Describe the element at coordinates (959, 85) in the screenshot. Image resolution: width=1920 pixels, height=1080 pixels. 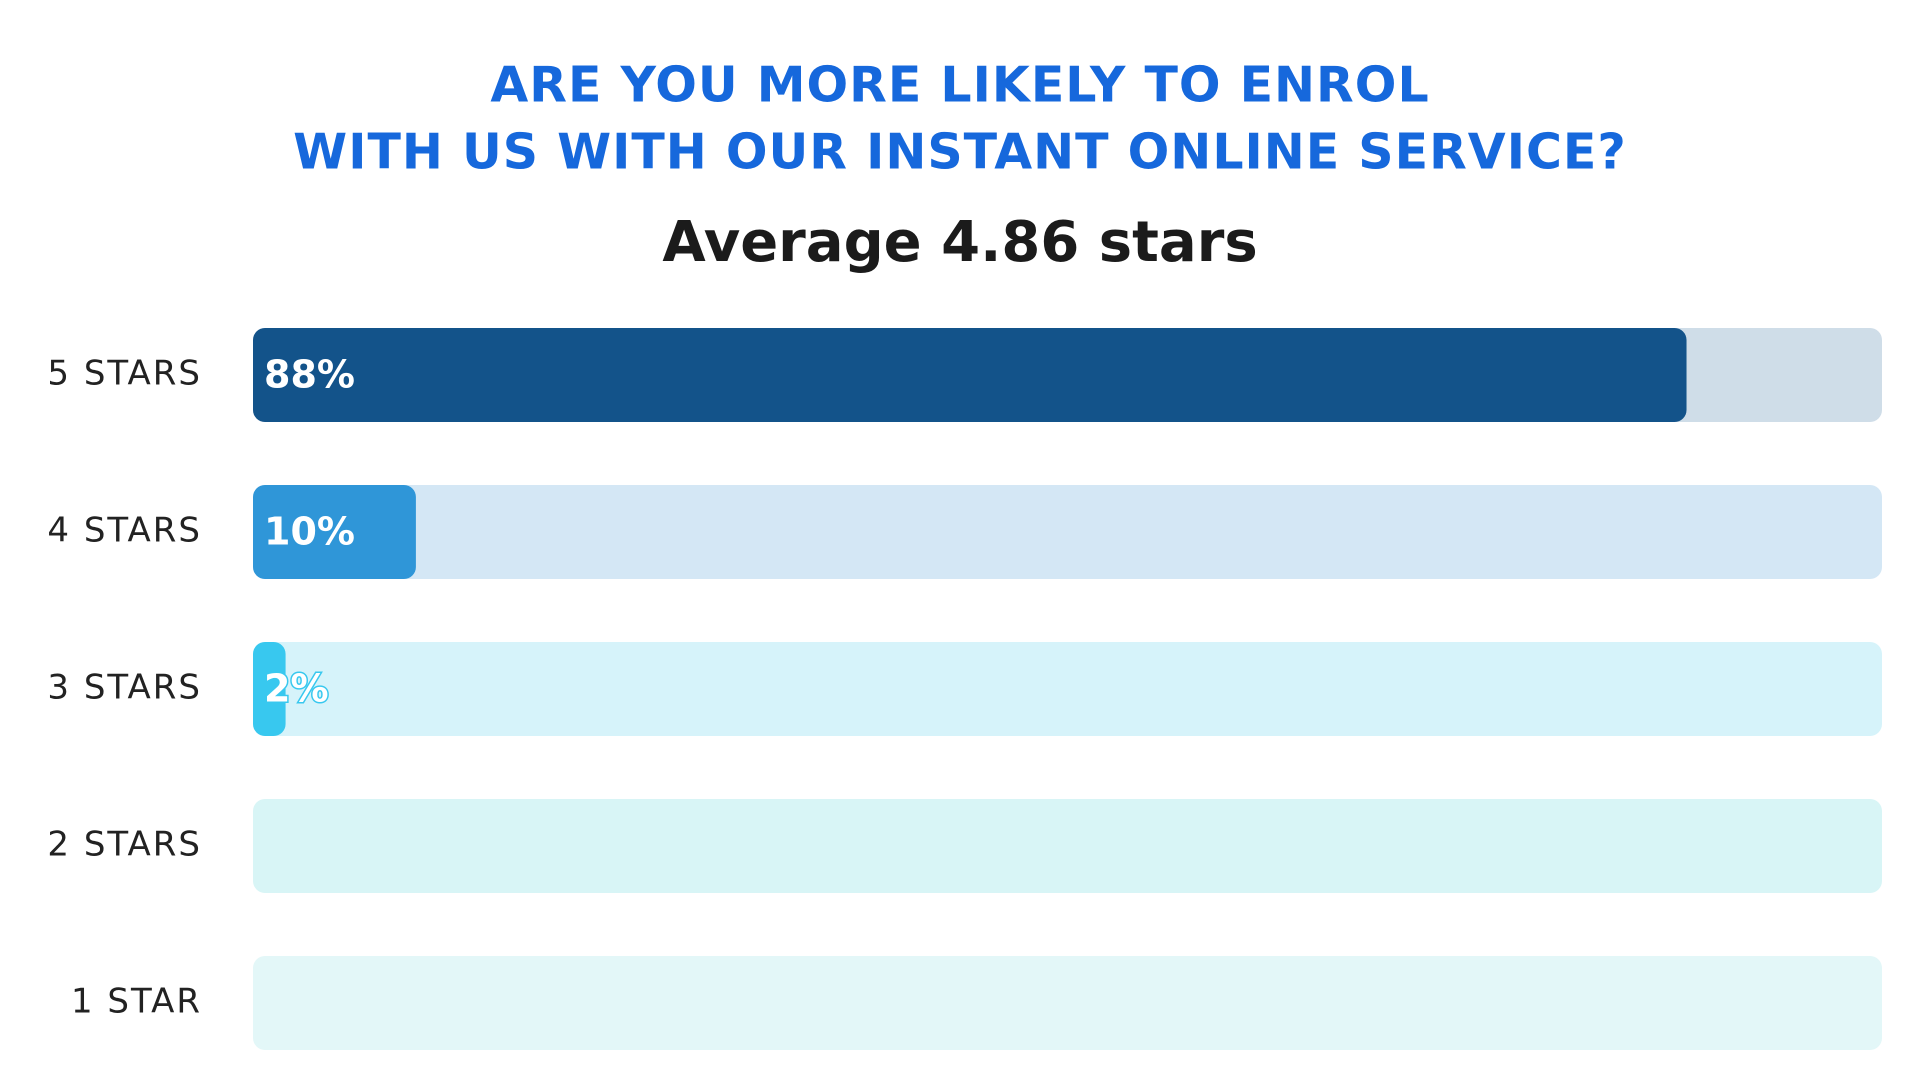
I see `chart-title: ARE YOU MORE LIKELY TO ENROL` at that location.